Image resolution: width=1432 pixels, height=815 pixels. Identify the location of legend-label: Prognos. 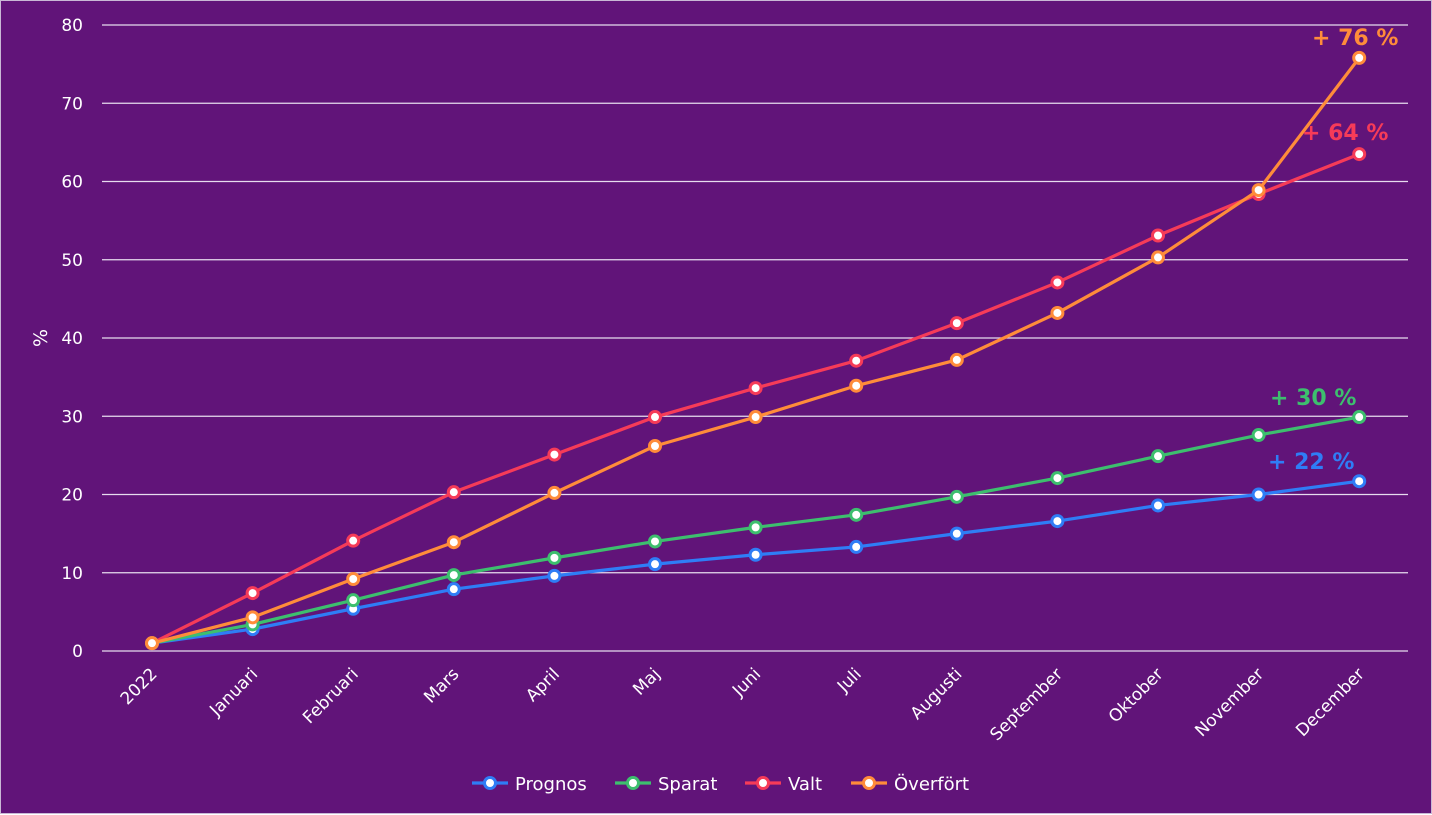
(551, 784).